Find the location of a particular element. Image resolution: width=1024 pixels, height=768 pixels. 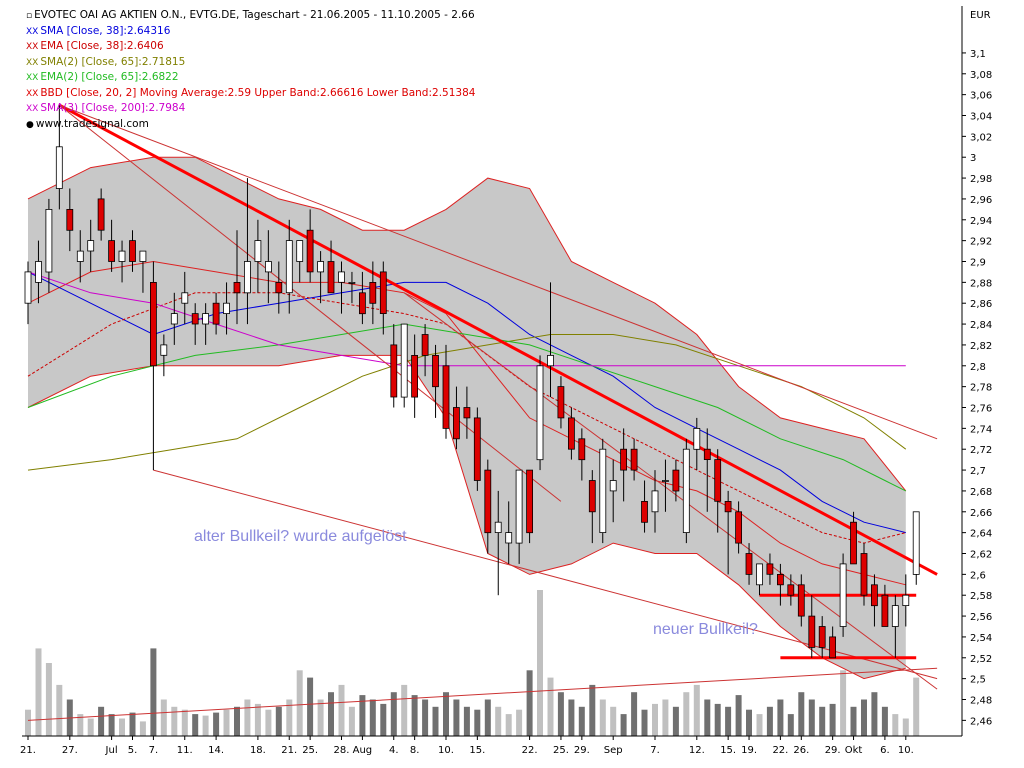

legend-item: XX SMA(3) [Close, 200]:2.7984 is located at coordinates (106, 108).